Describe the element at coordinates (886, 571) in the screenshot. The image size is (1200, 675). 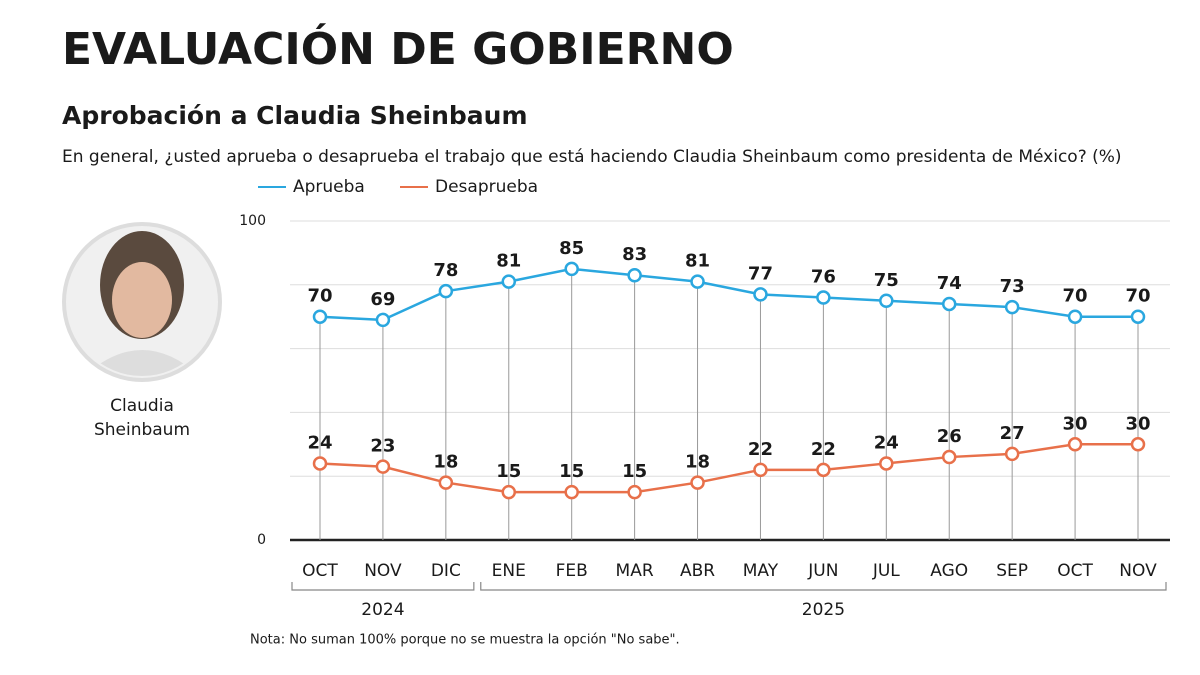
I see `x-tick-label: JUL` at that location.